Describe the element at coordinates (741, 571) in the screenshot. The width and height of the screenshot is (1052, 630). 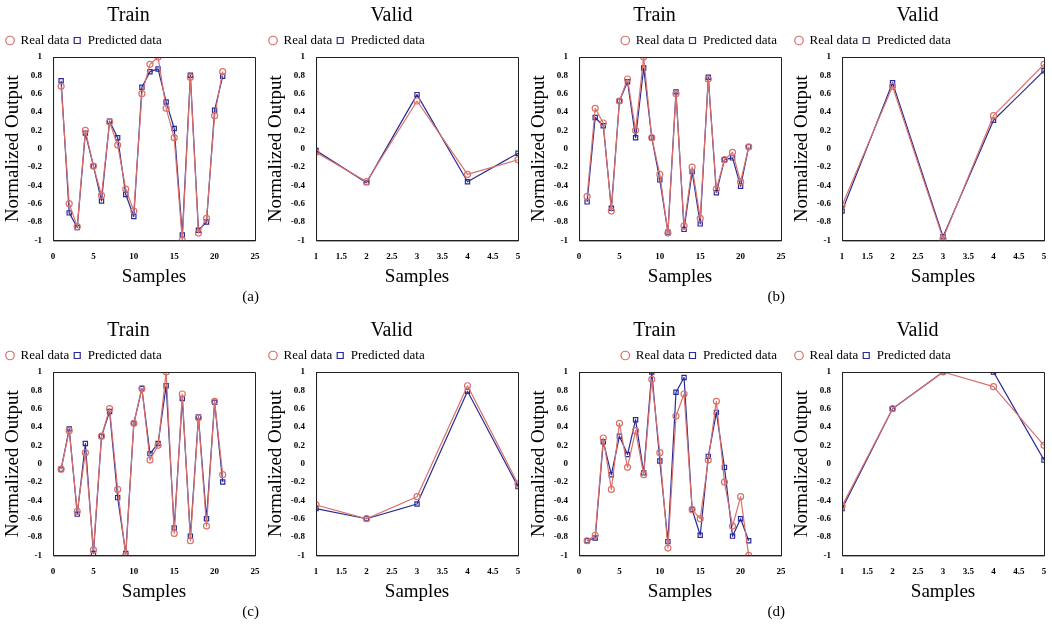
I see `x-tick-label: 20` at that location.